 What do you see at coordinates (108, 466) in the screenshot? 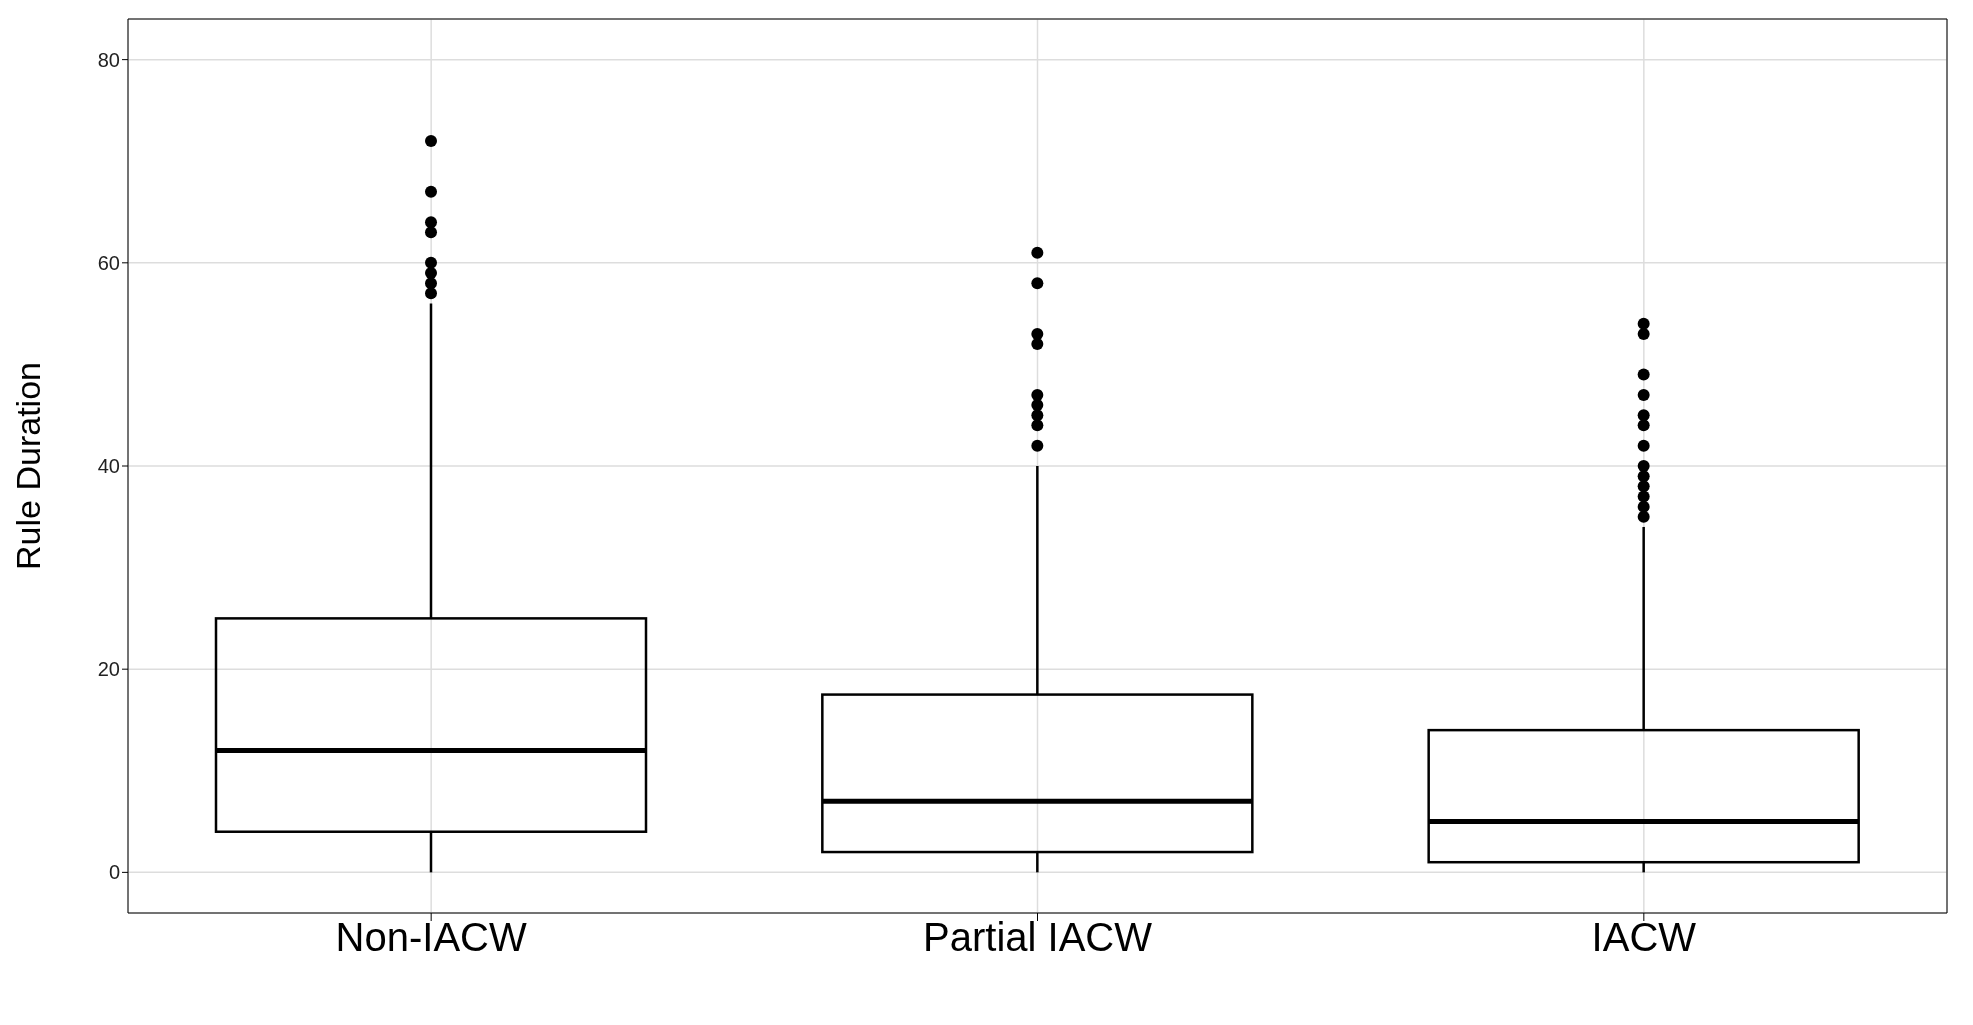
I see `y-tick-label: 40` at bounding box center [108, 466].